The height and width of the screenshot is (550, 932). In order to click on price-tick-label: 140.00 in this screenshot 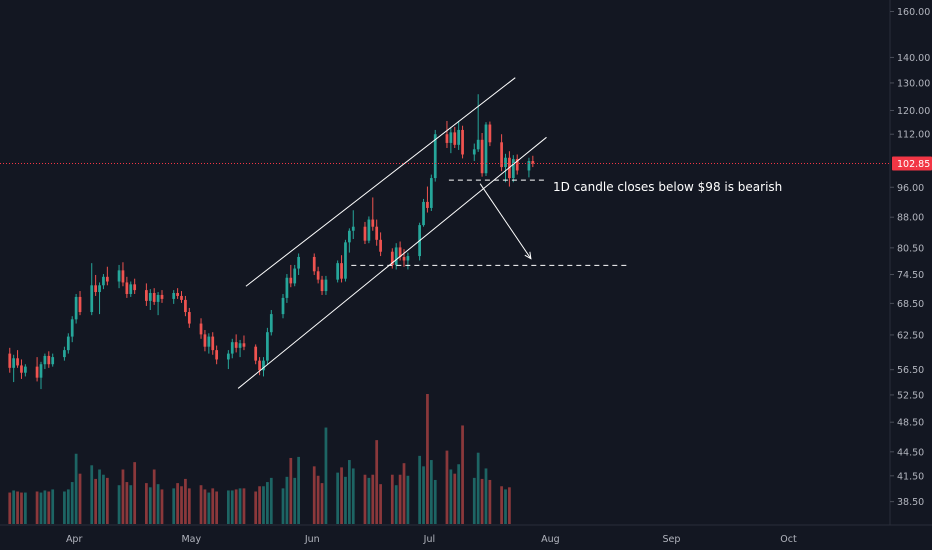, I will do `click(913, 58)`.